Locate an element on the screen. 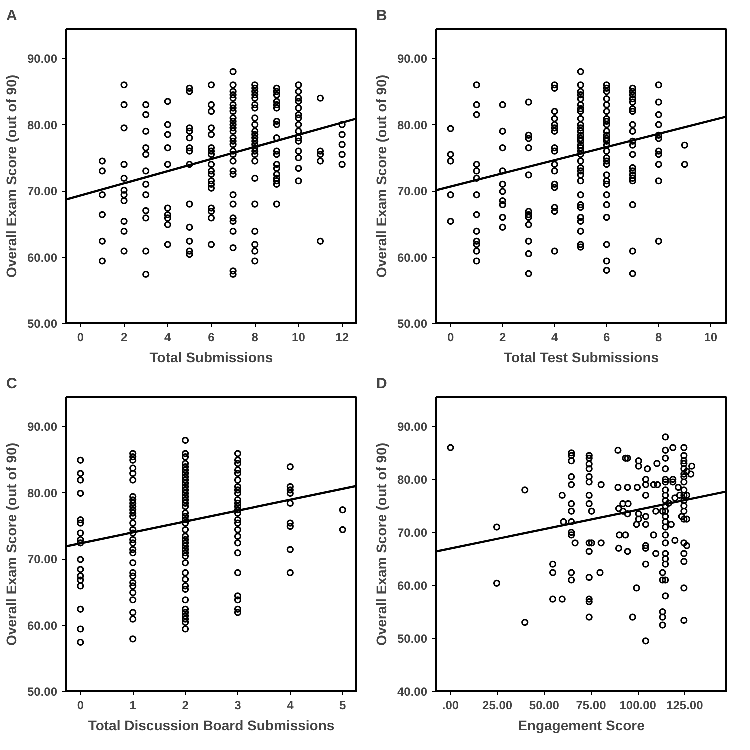  x-tick-label: 12 is located at coordinates (343, 337).